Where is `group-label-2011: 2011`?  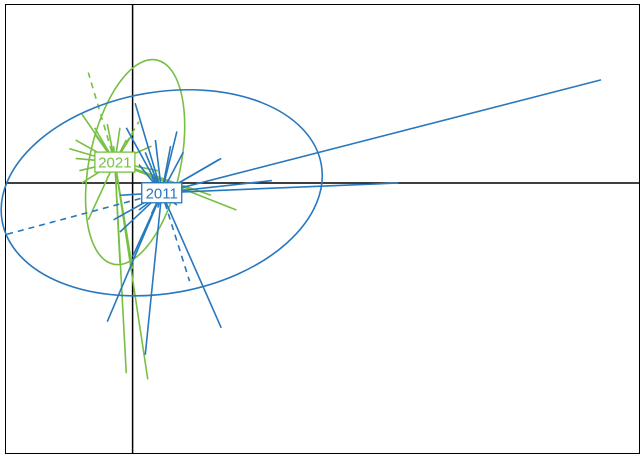
group-label-2011: 2011 is located at coordinates (162, 193).